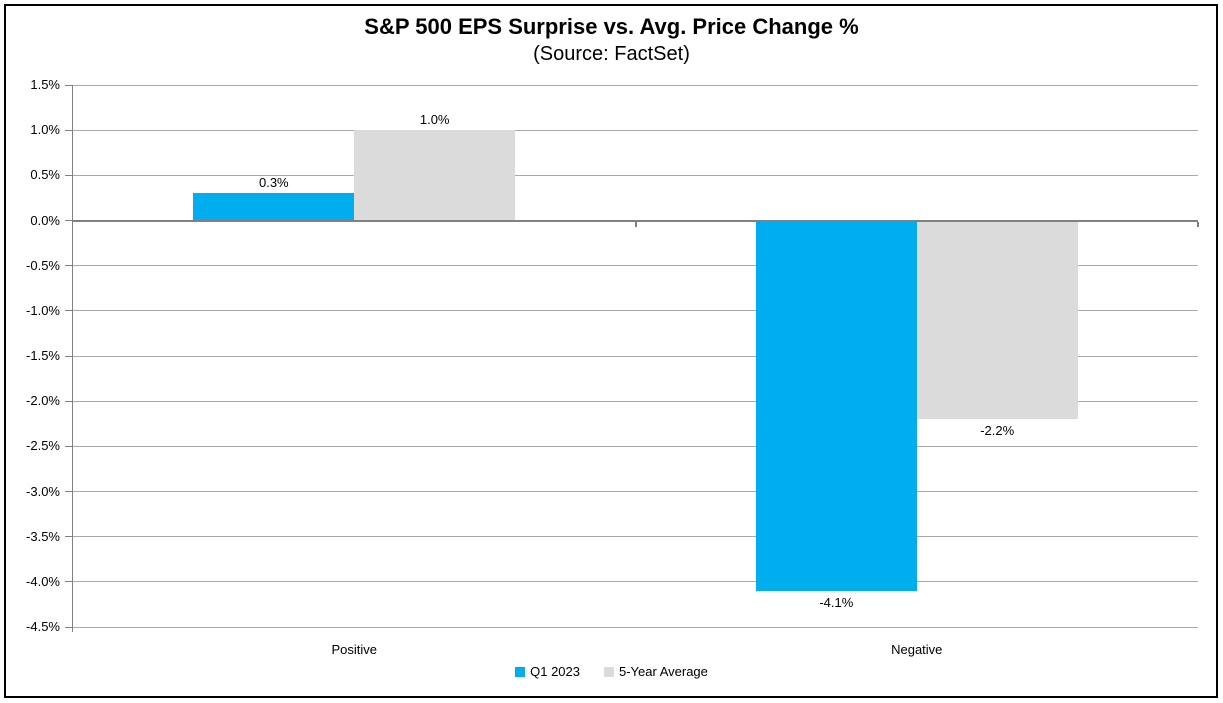  I want to click on y-axis-line, so click(72, 358).